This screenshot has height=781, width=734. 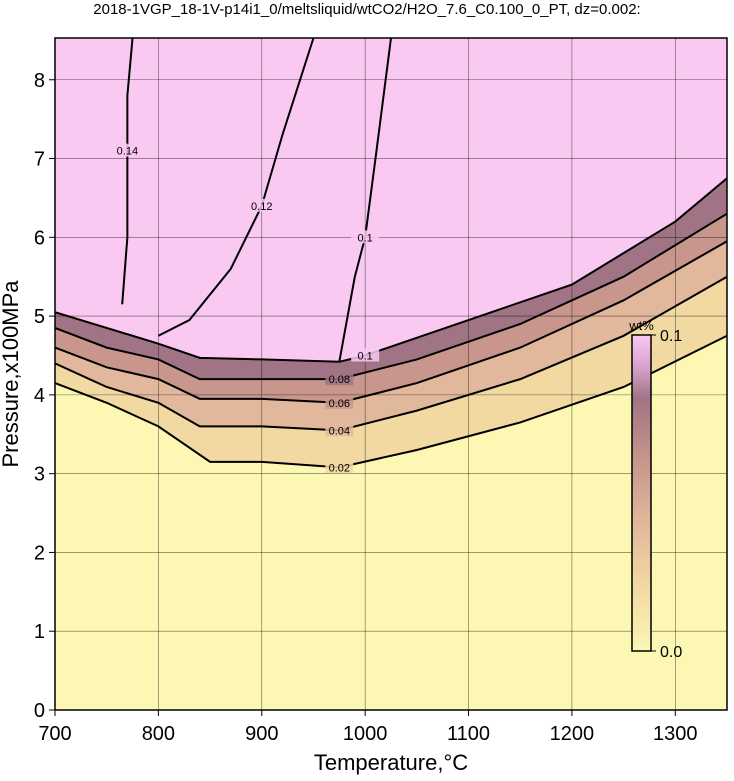 What do you see at coordinates (39, 81) in the screenshot?
I see `y-tick-label: 8` at bounding box center [39, 81].